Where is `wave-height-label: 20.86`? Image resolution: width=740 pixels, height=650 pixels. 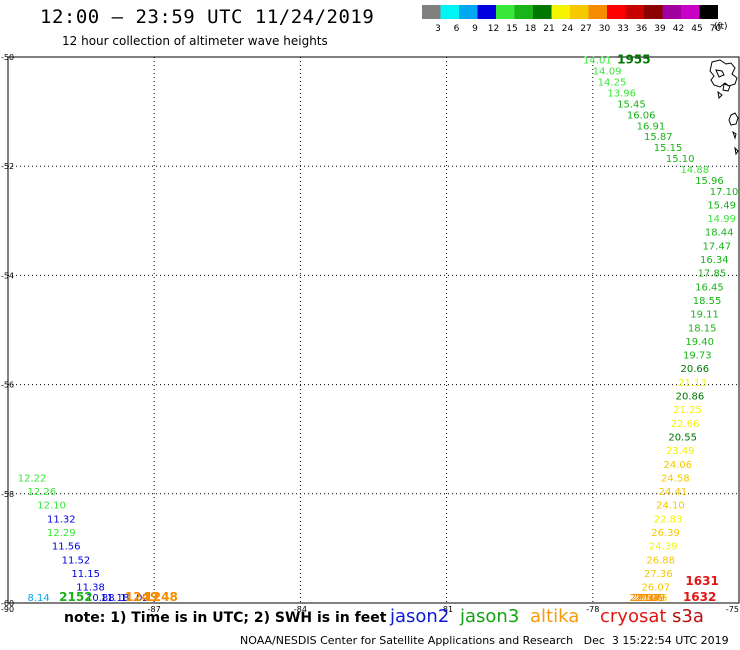 wave-height-label: 20.86 is located at coordinates (690, 397).